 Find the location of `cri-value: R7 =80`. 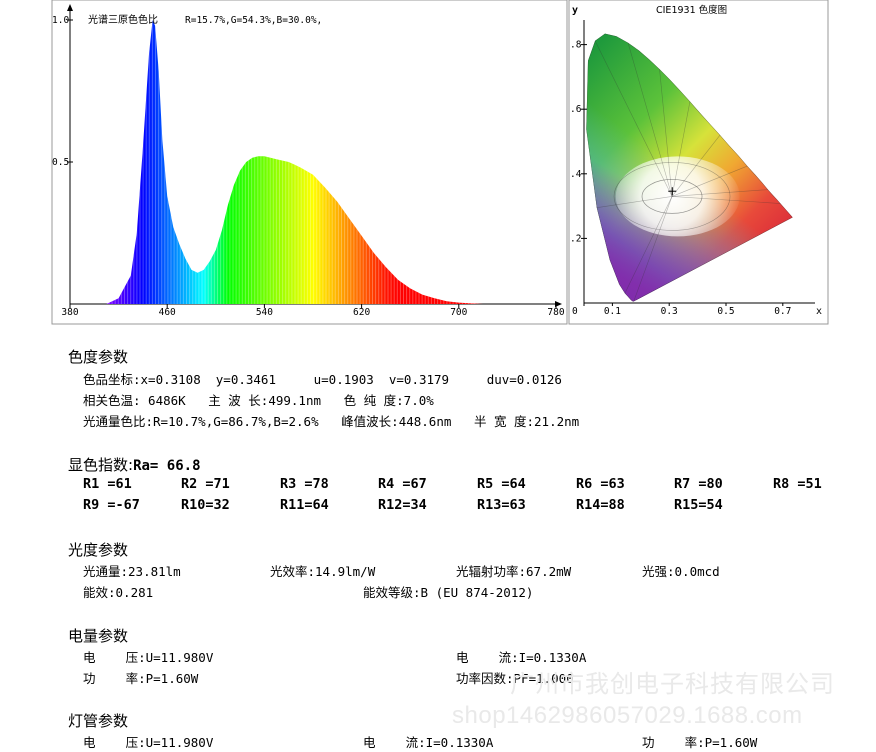

cri-value: R7 =80 is located at coordinates (698, 484).